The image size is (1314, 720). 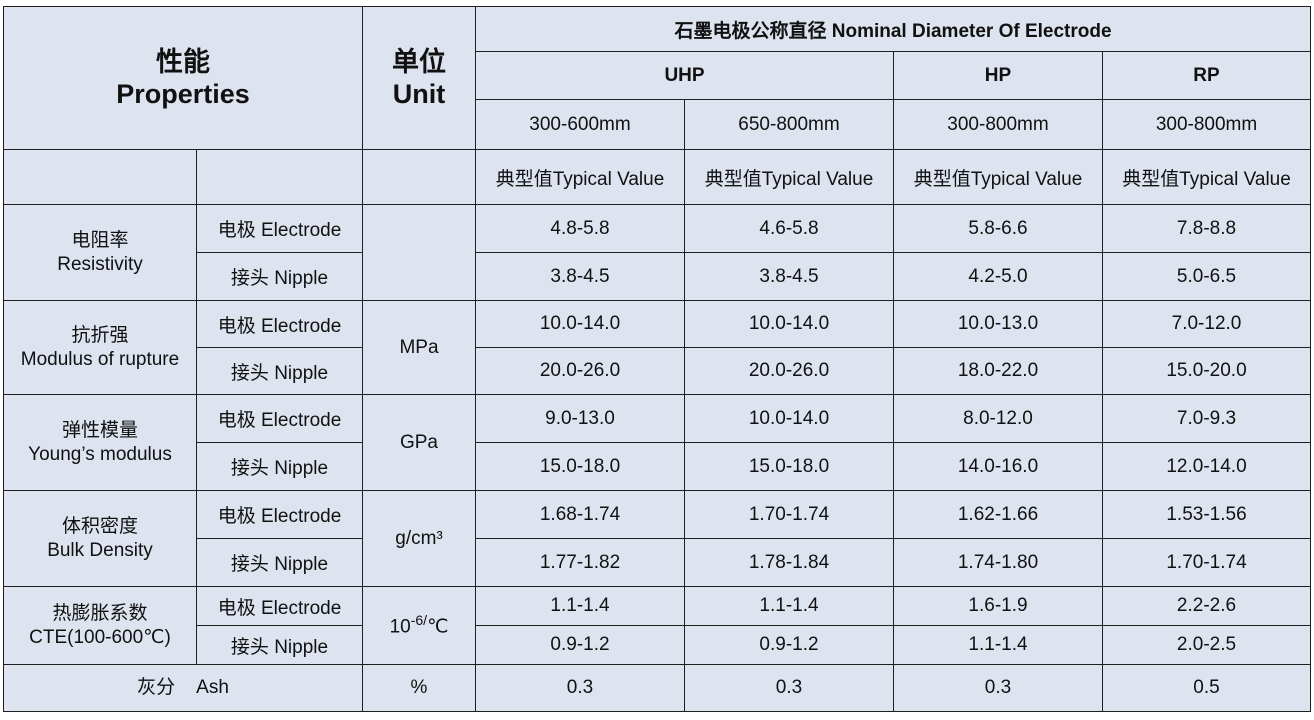 I want to click on property-name-en: CTE(100-600℃), so click(x=100, y=637).